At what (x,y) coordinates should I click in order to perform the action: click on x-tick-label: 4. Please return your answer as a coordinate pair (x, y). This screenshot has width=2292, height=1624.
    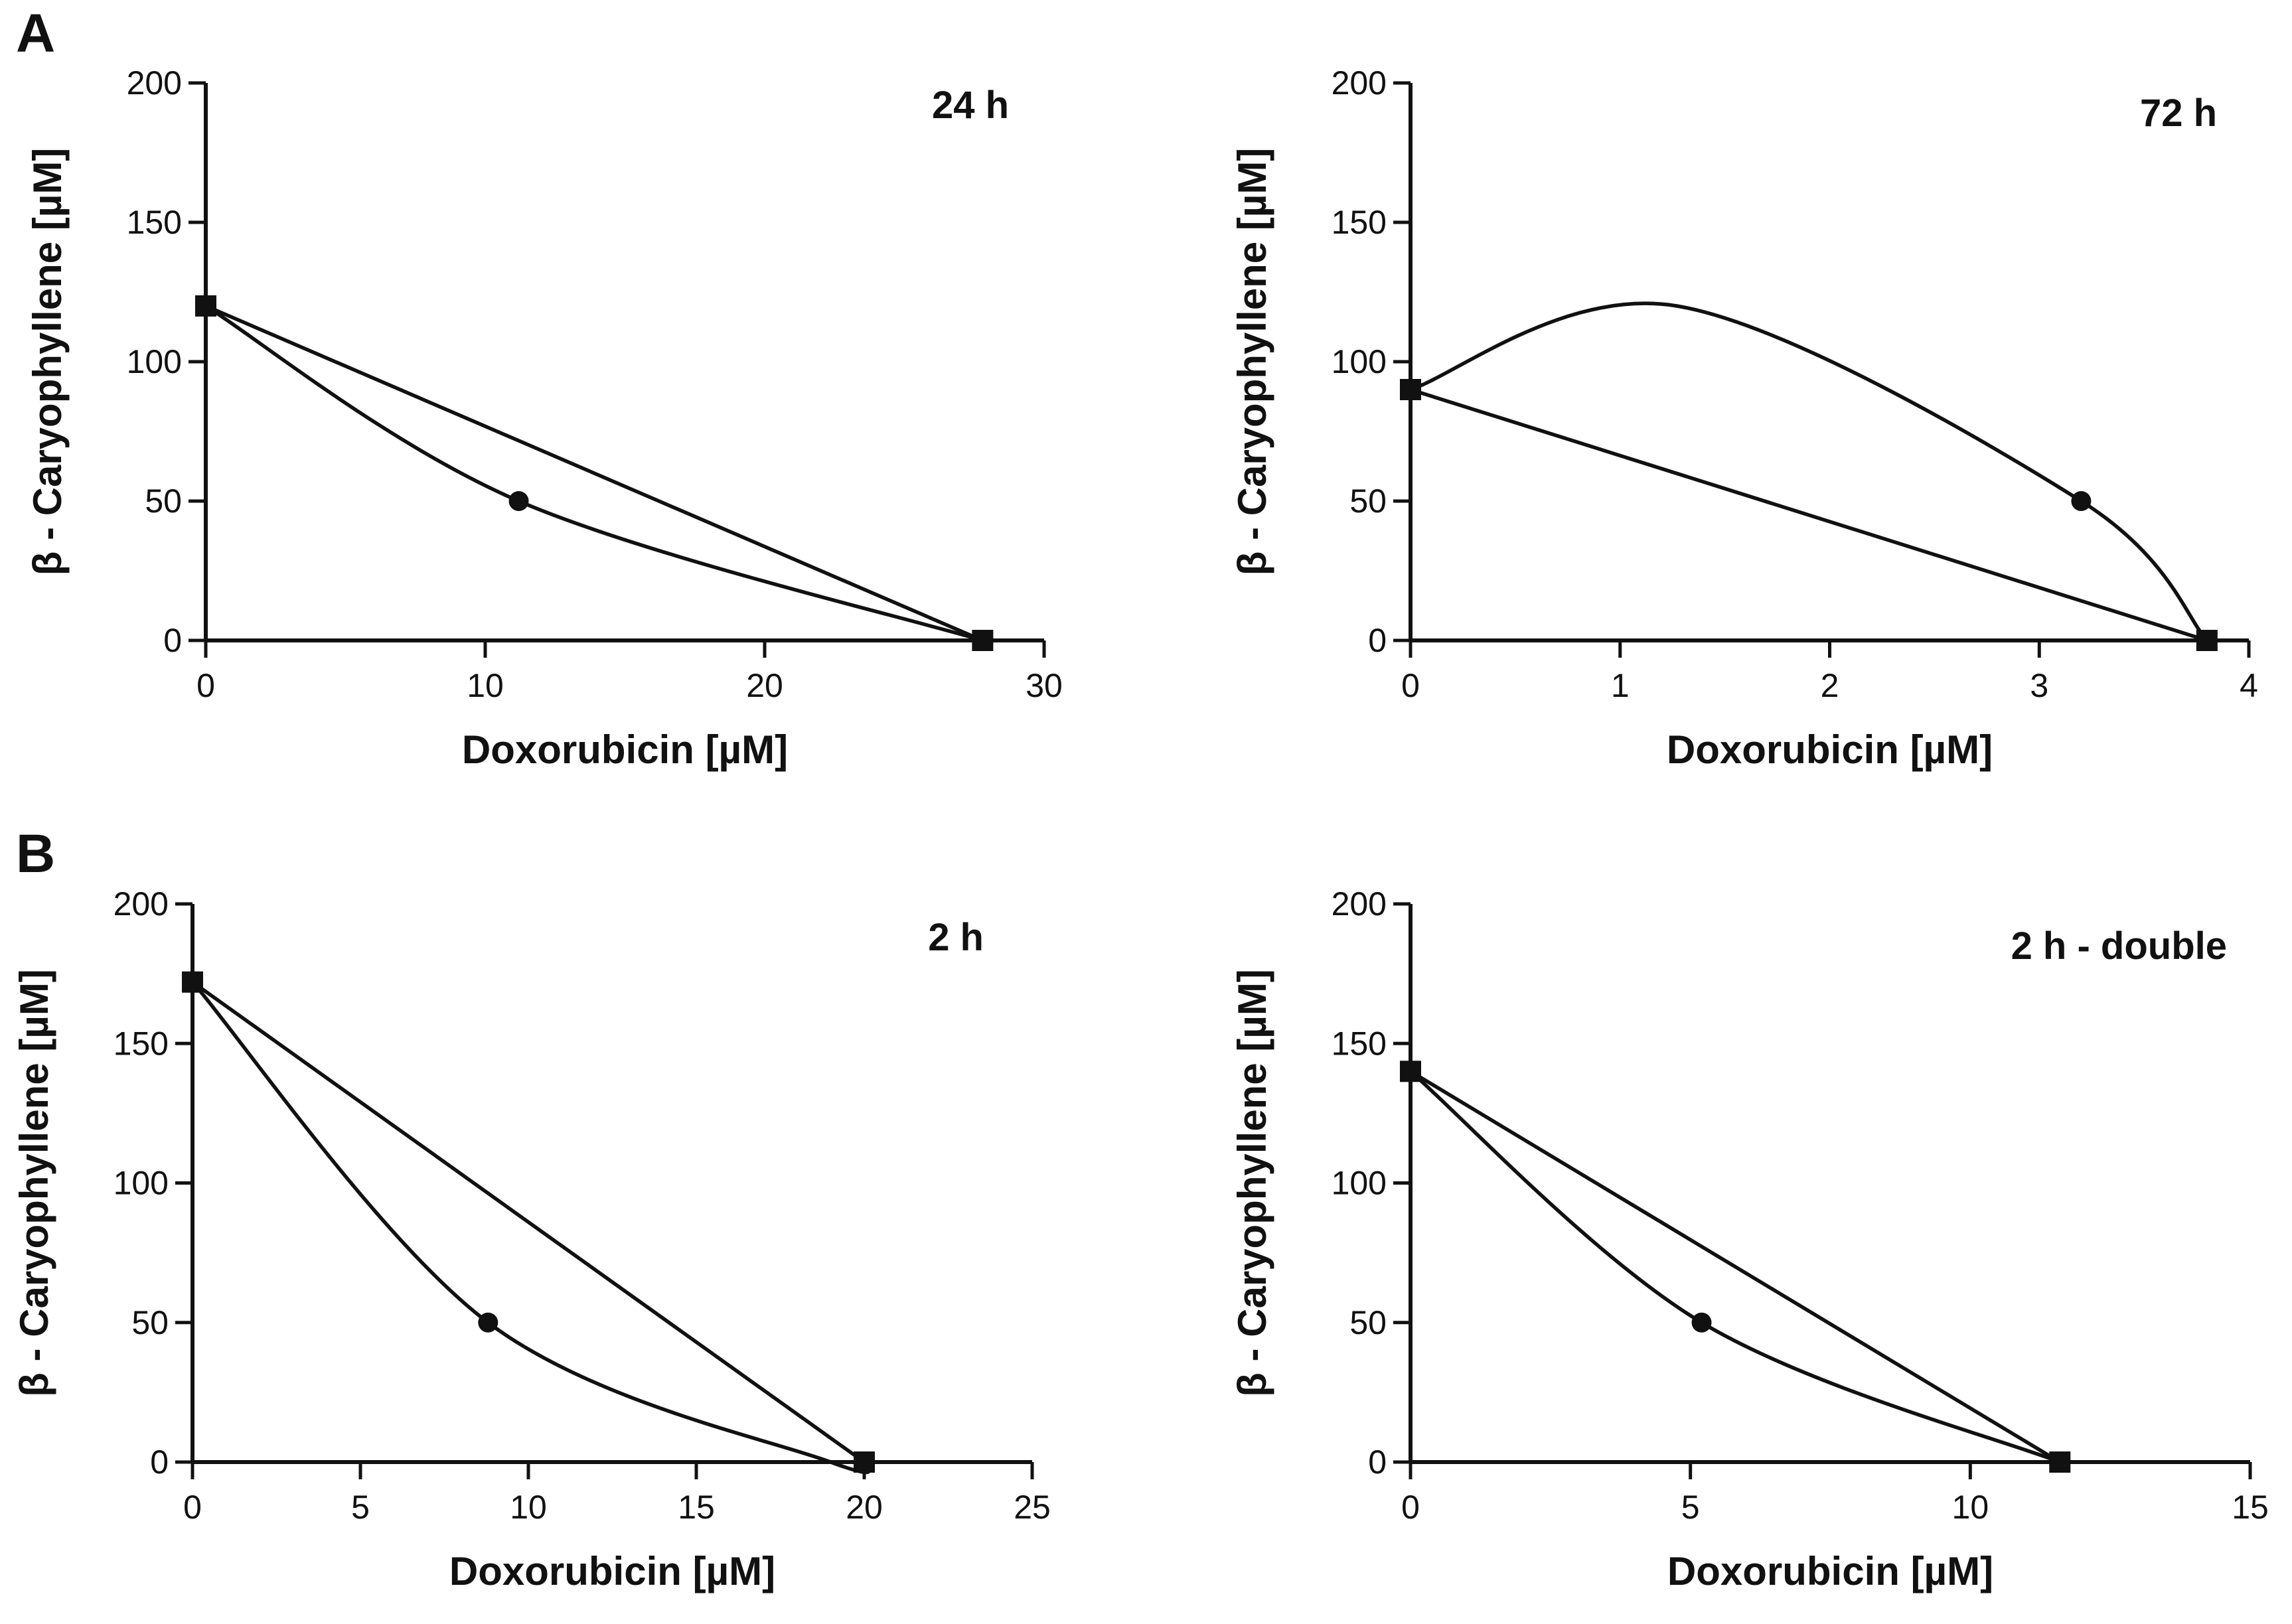
    Looking at the image, I should click on (2249, 685).